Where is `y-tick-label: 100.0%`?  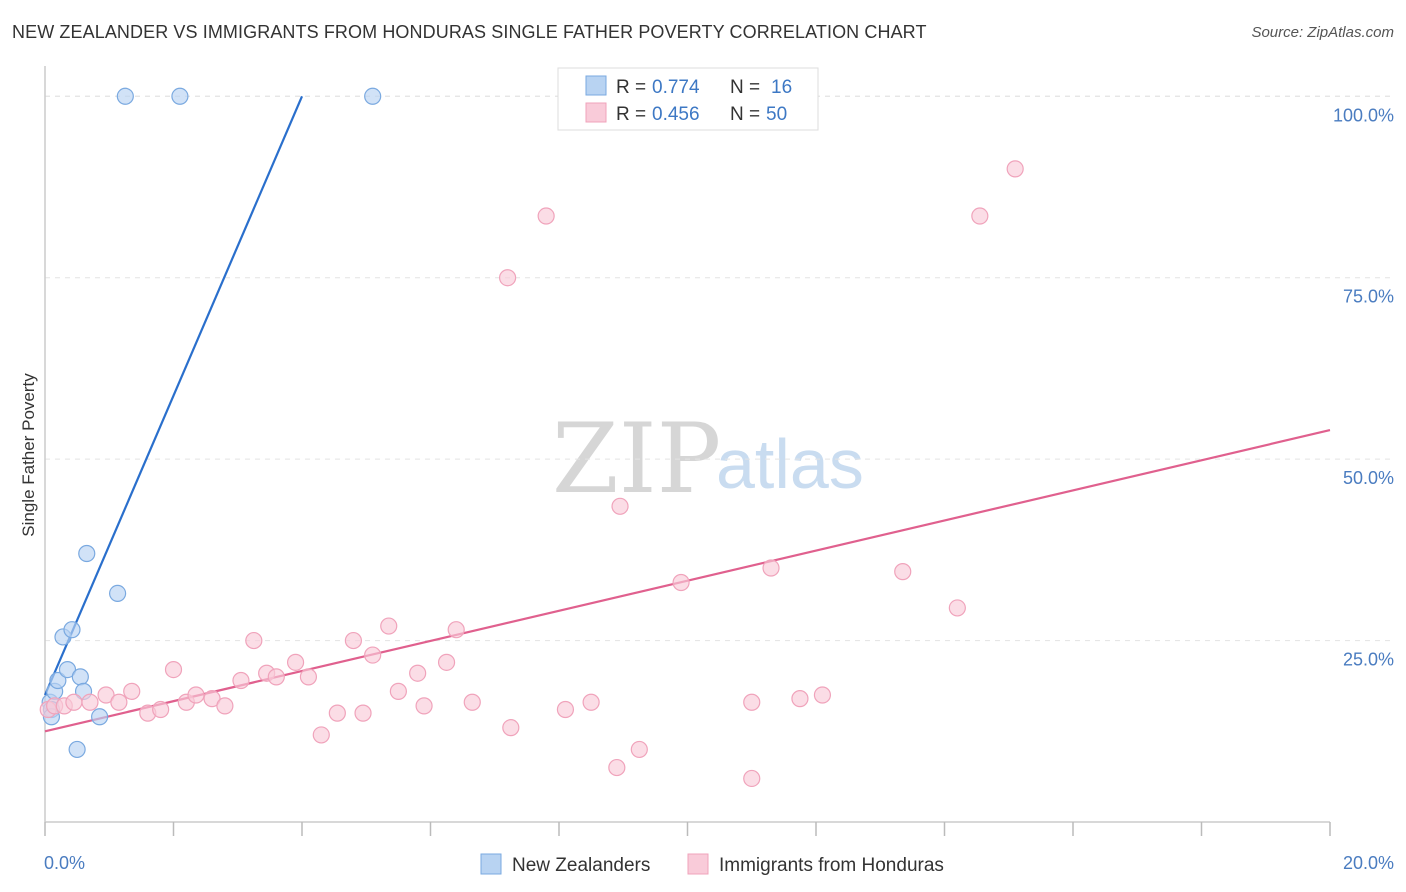
y-tick-label: 100.0% is located at coordinates (1363, 115).